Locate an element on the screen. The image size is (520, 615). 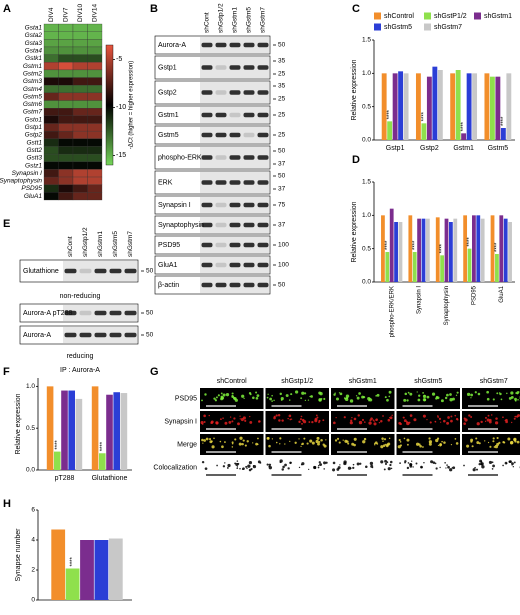
row-label: PSD95 is located at coordinates (186, 398).